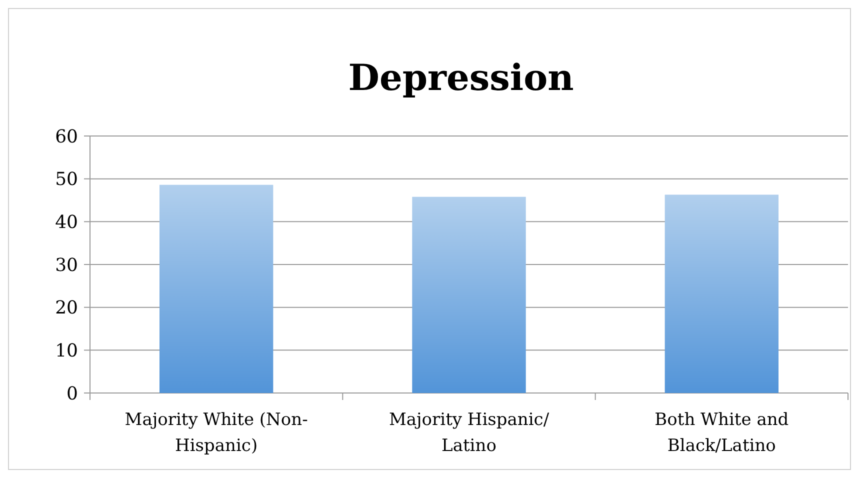  Describe the element at coordinates (469, 433) in the screenshot. I see `x-tick-label: Majority Hispanic/Latino` at that location.